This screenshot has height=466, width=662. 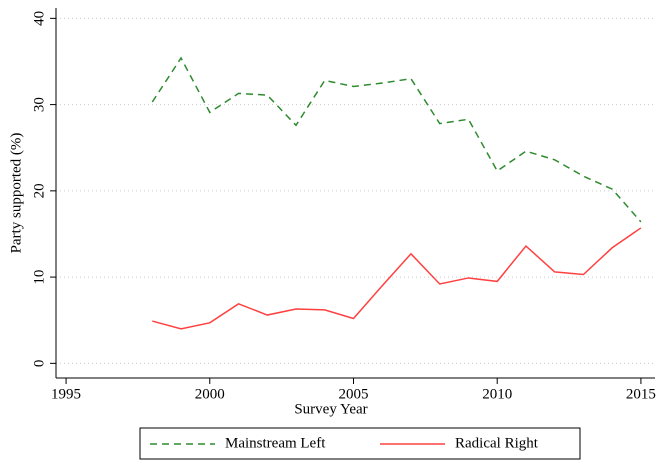 What do you see at coordinates (39, 18) in the screenshot?
I see `y-tick-label: 40` at bounding box center [39, 18].